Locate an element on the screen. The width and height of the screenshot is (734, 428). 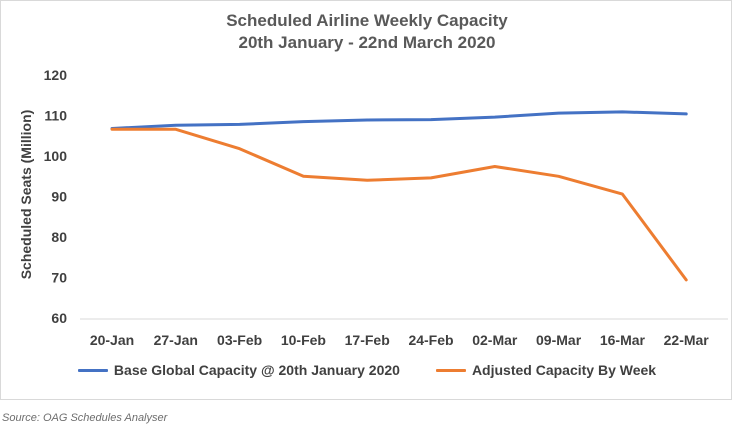
legend-swatch-base is located at coordinates (92, 370).